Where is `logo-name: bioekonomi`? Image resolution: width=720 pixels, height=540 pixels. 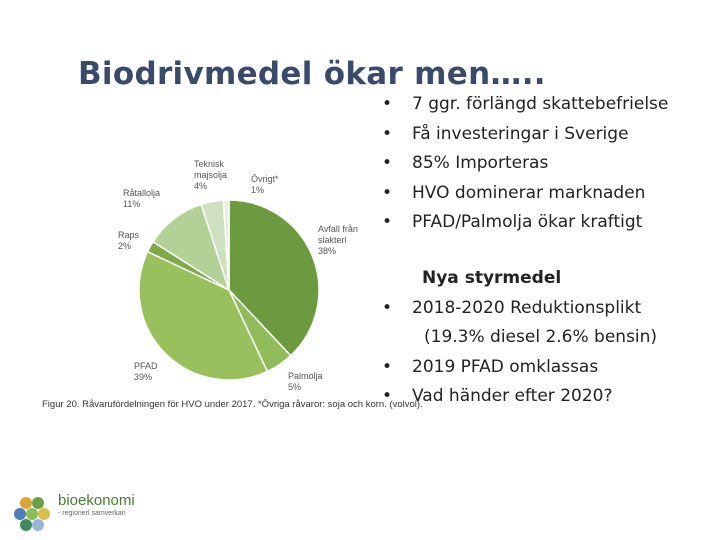
logo-name: bioekonomi is located at coordinates (96, 500).